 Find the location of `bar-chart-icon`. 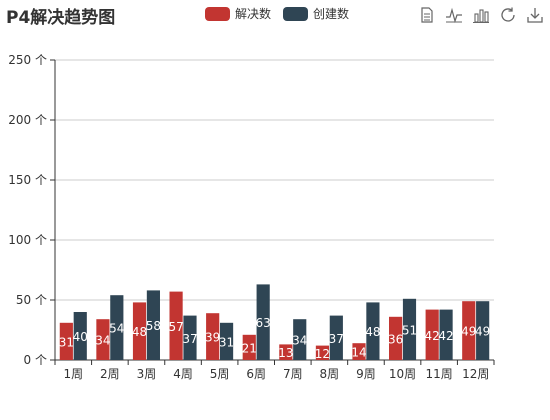

bar-chart-icon is located at coordinates (481, 15).